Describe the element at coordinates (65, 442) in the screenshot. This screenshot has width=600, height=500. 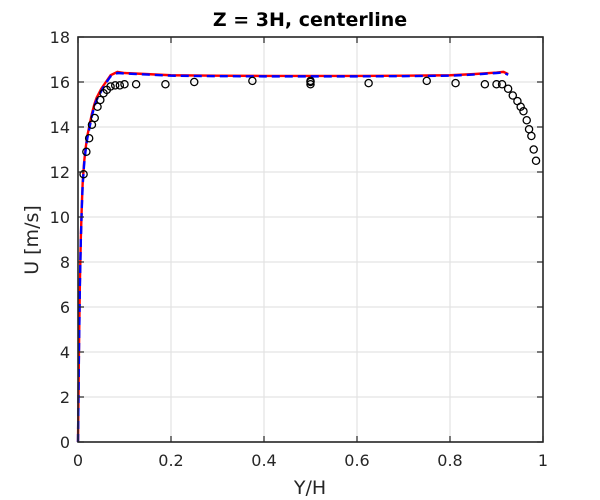
I see `y-tick-label: 0` at that location.